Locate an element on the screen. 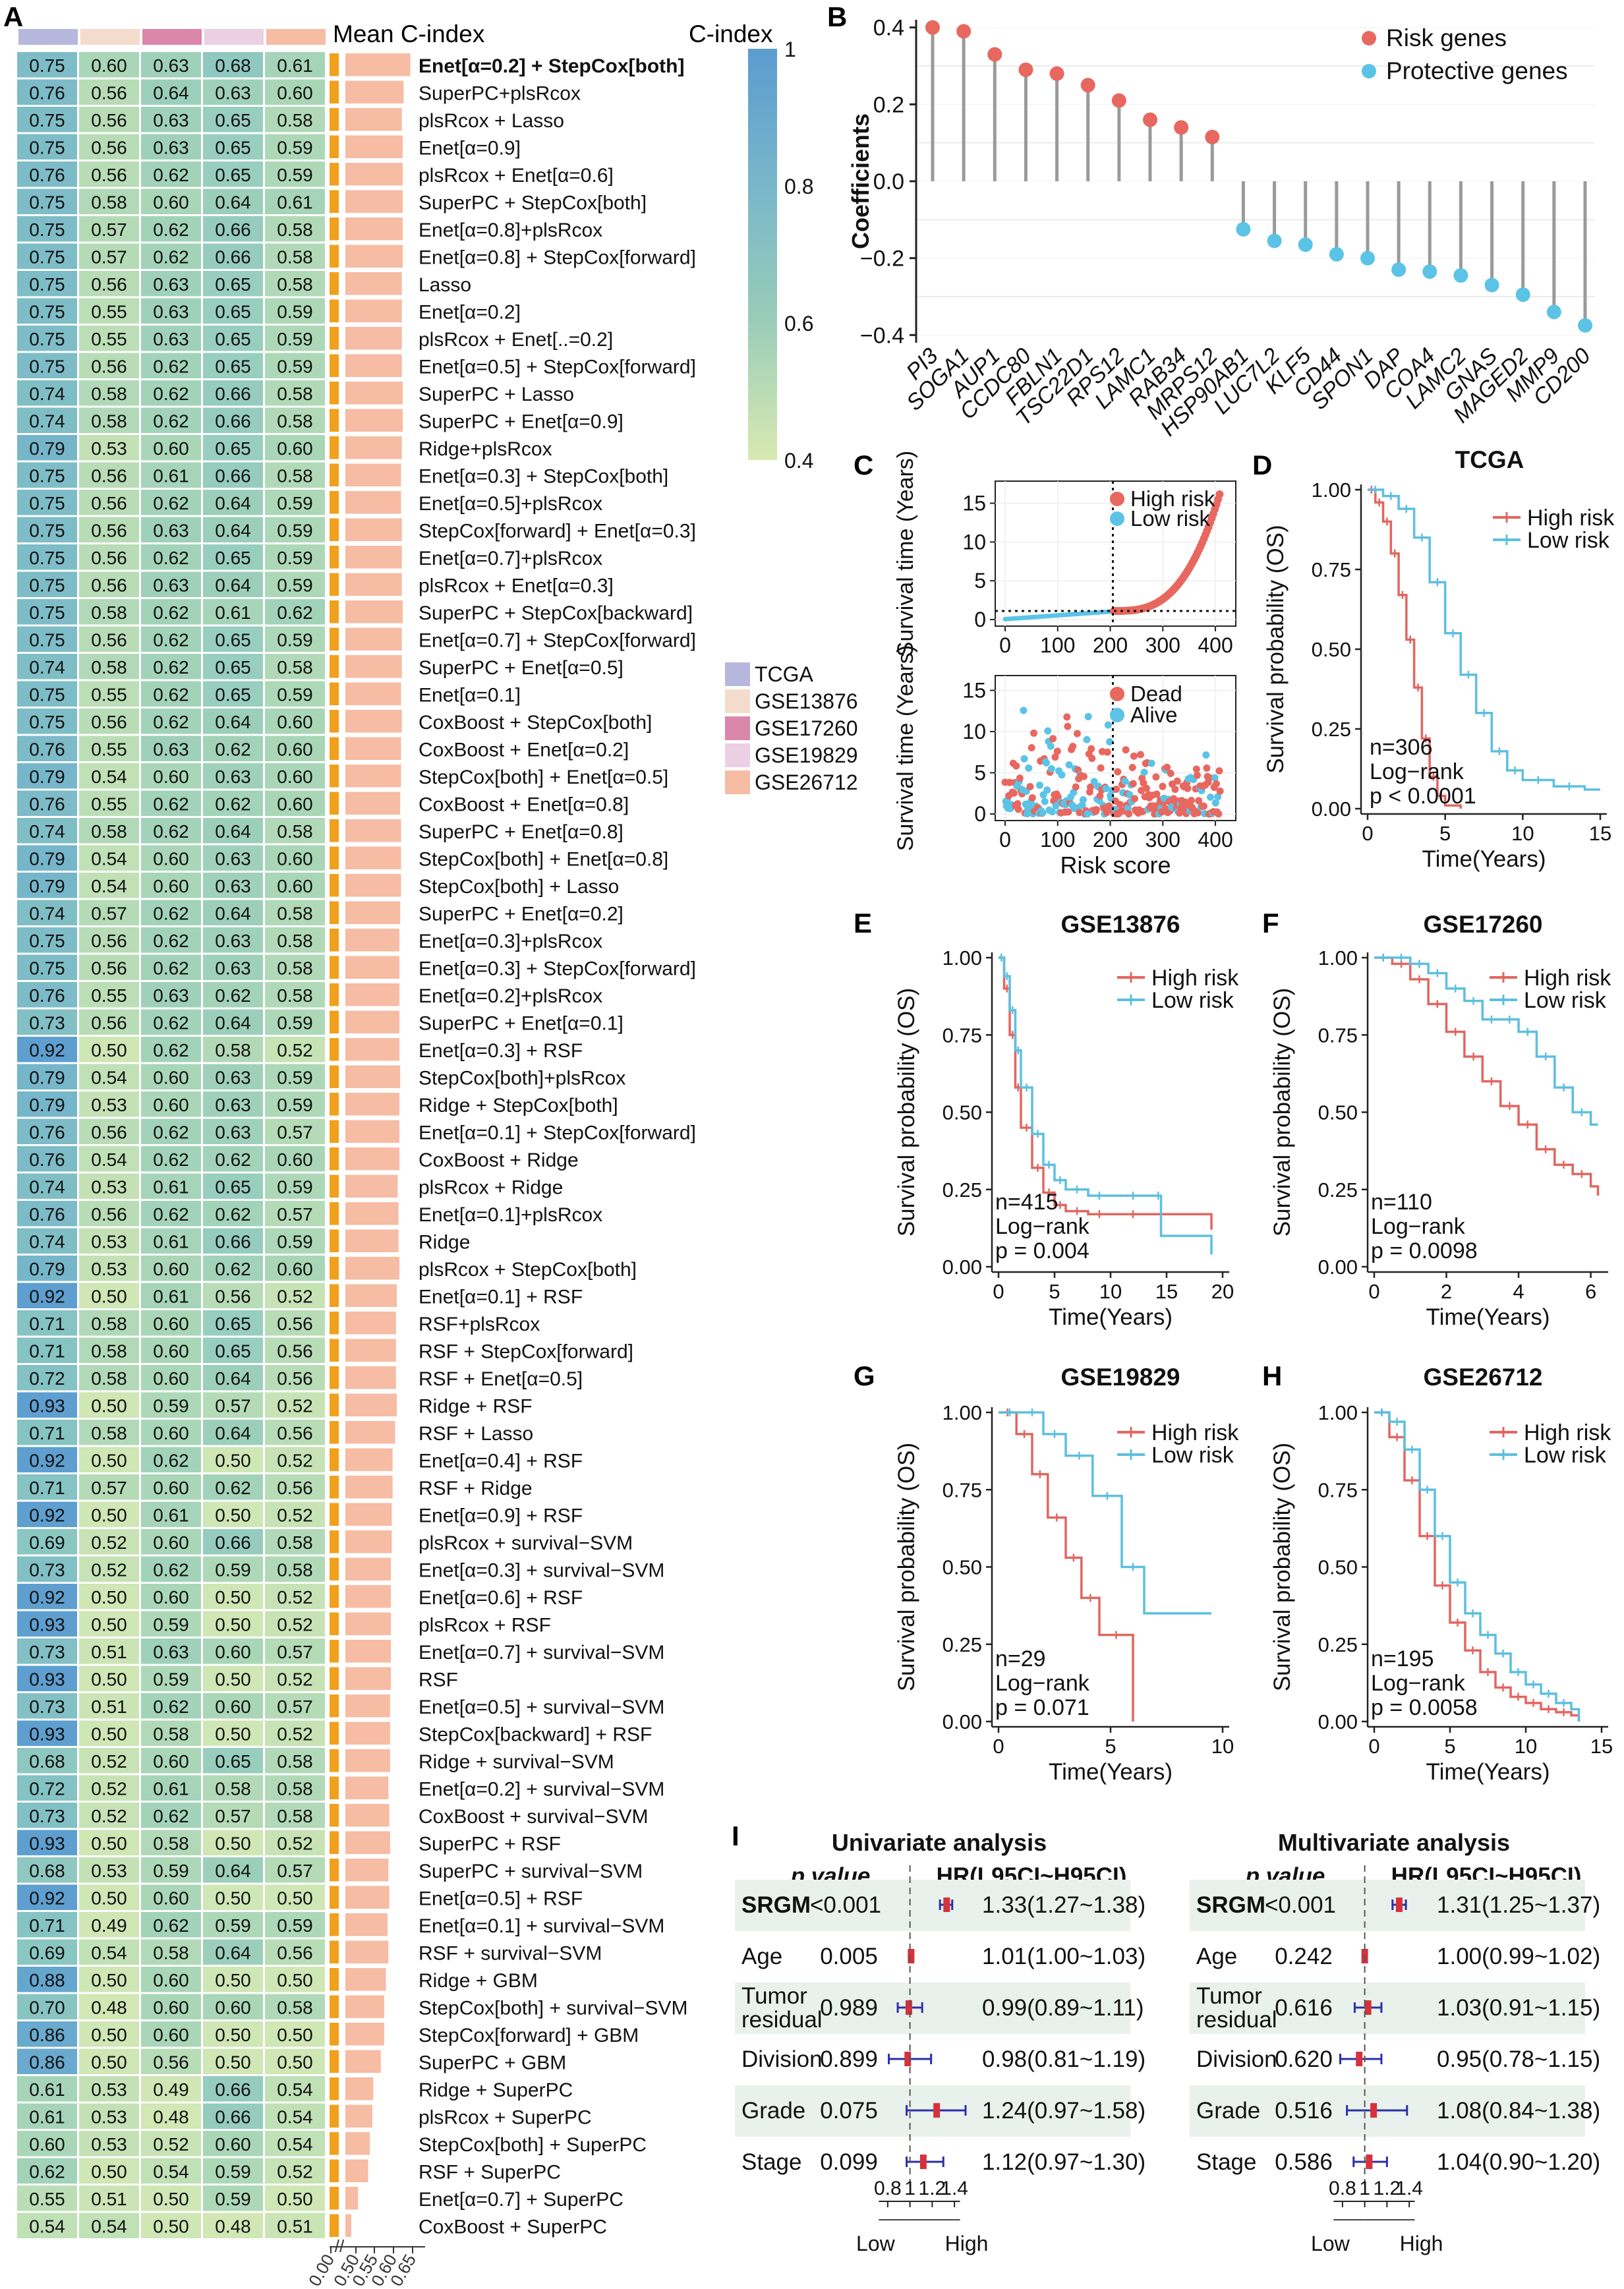 The image size is (1624, 2289). heatmap-row: 0.92 0.50 0.60 0.50 0.52 Enet[α=0.6] + RSF is located at coordinates (300, 1597).